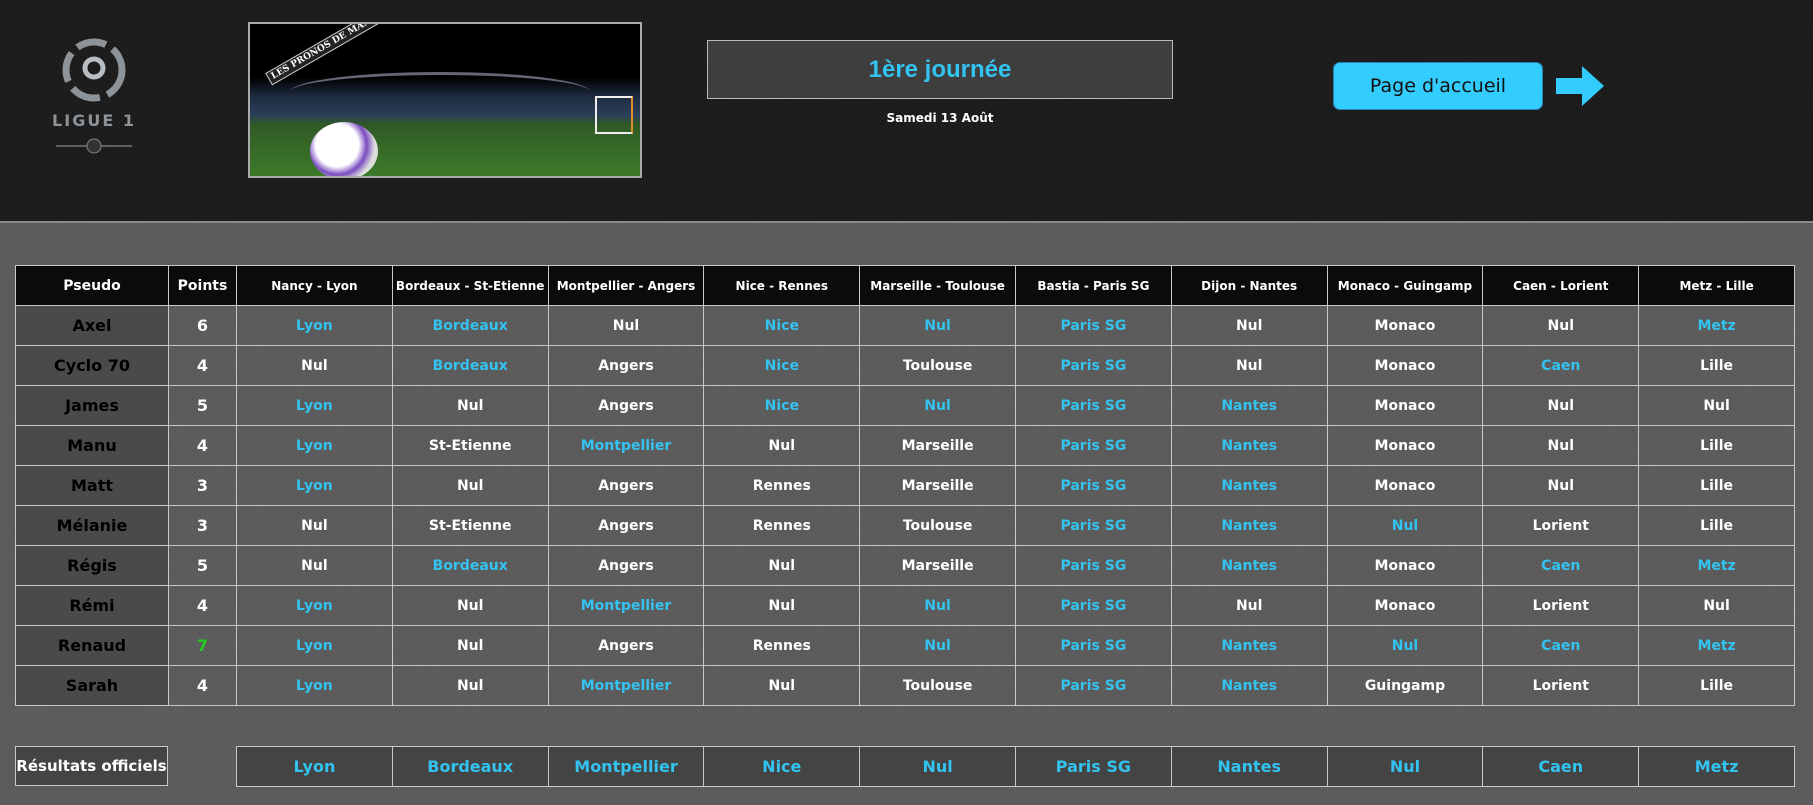 This screenshot has width=1813, height=805. Describe the element at coordinates (92, 525) in the screenshot. I see `pseudo-cell: Mélanie` at that location.